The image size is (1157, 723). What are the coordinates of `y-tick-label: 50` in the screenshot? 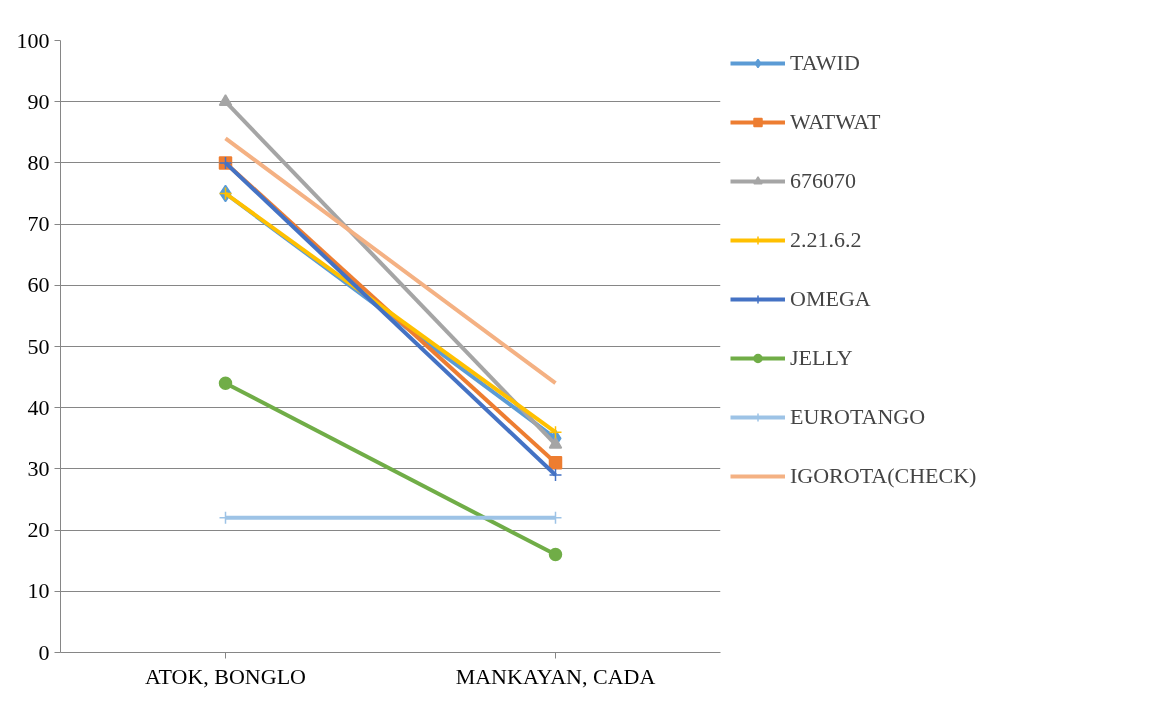 It's located at (38, 346).